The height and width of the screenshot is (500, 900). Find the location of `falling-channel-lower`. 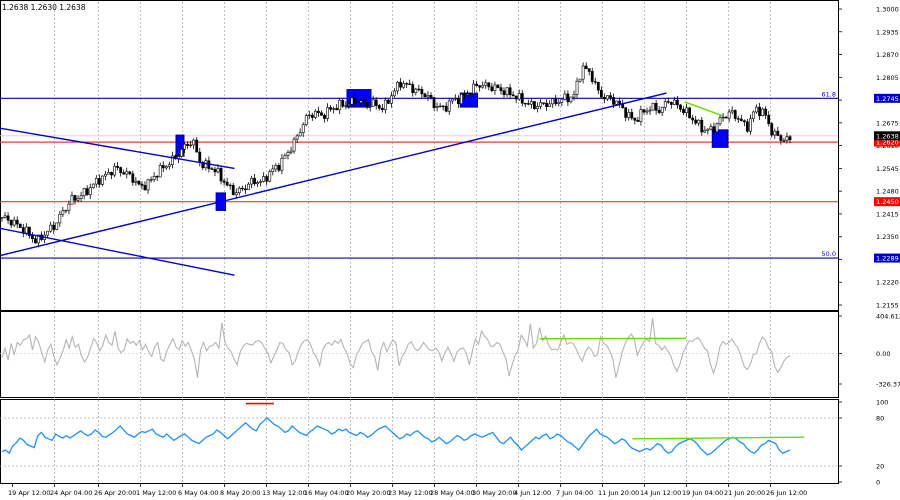

falling-channel-lower is located at coordinates (117, 251).